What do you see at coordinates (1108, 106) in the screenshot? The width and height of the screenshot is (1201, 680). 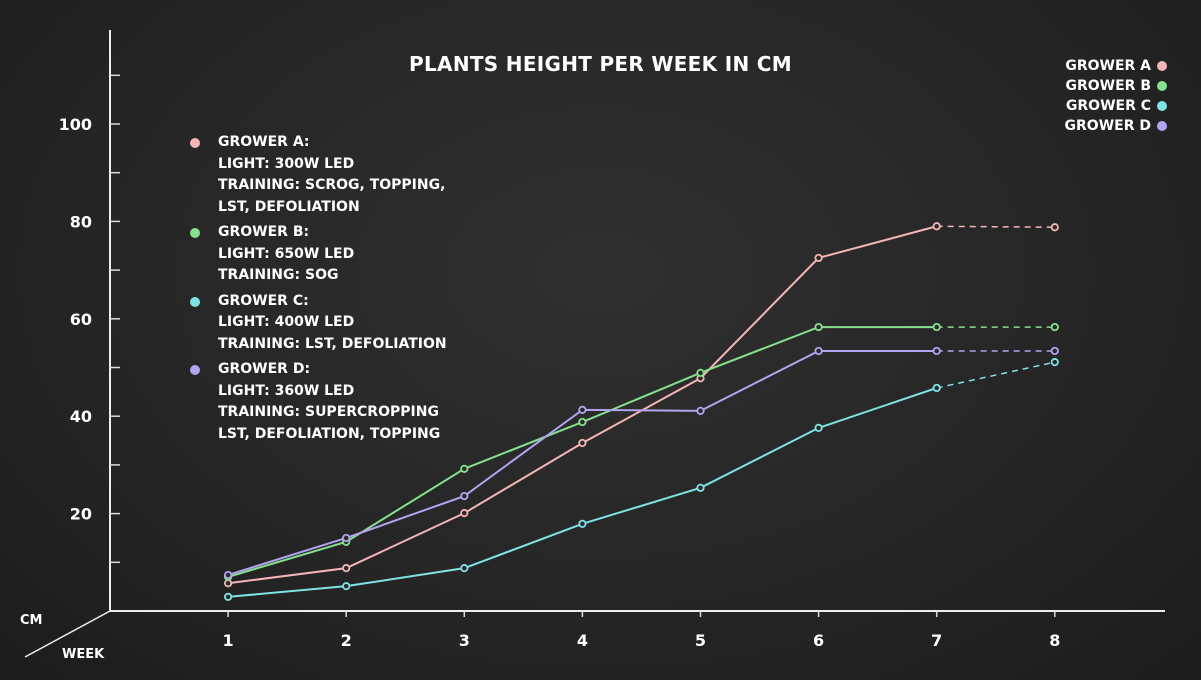 I see `legend-label: GROWER C` at bounding box center [1108, 106].